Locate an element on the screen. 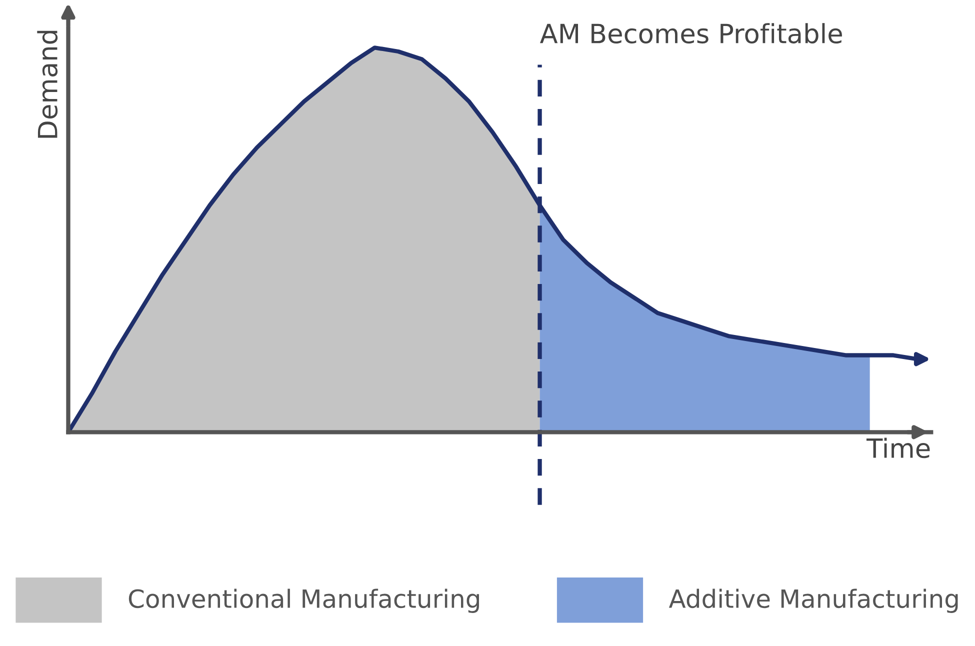  y-axis-title: Demand is located at coordinates (47, 84).